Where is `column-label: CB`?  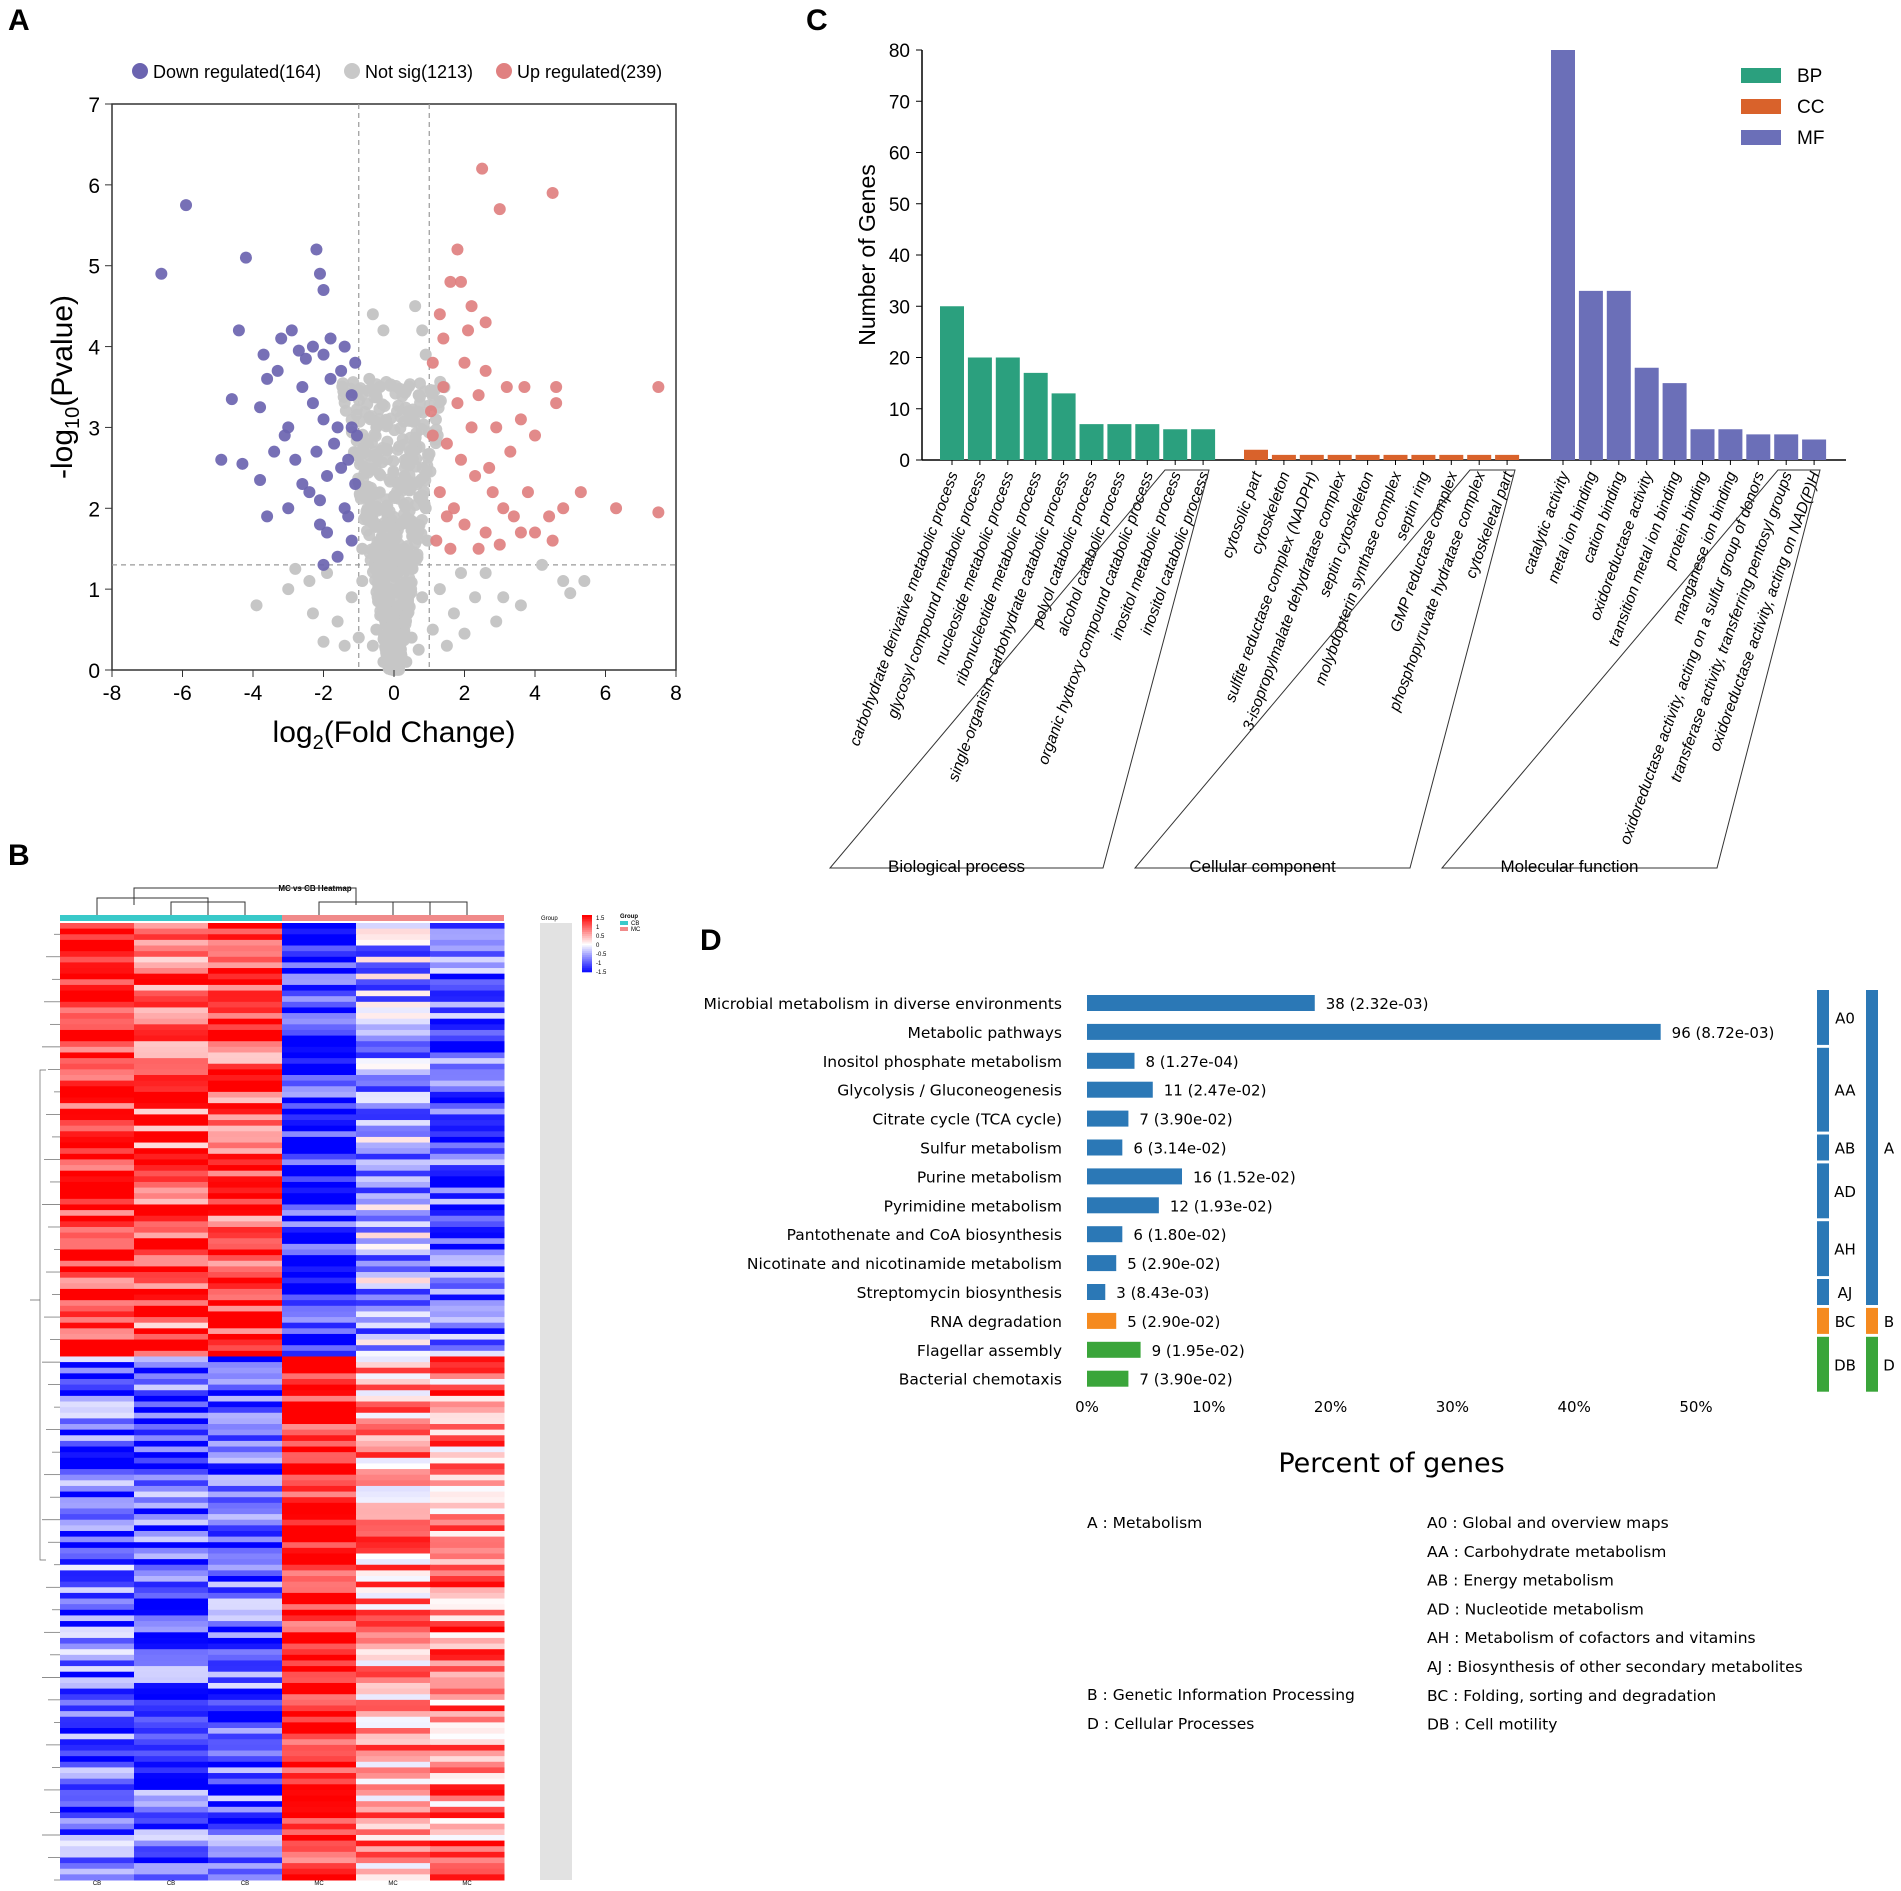
column-label: CB is located at coordinates (245, 1884).